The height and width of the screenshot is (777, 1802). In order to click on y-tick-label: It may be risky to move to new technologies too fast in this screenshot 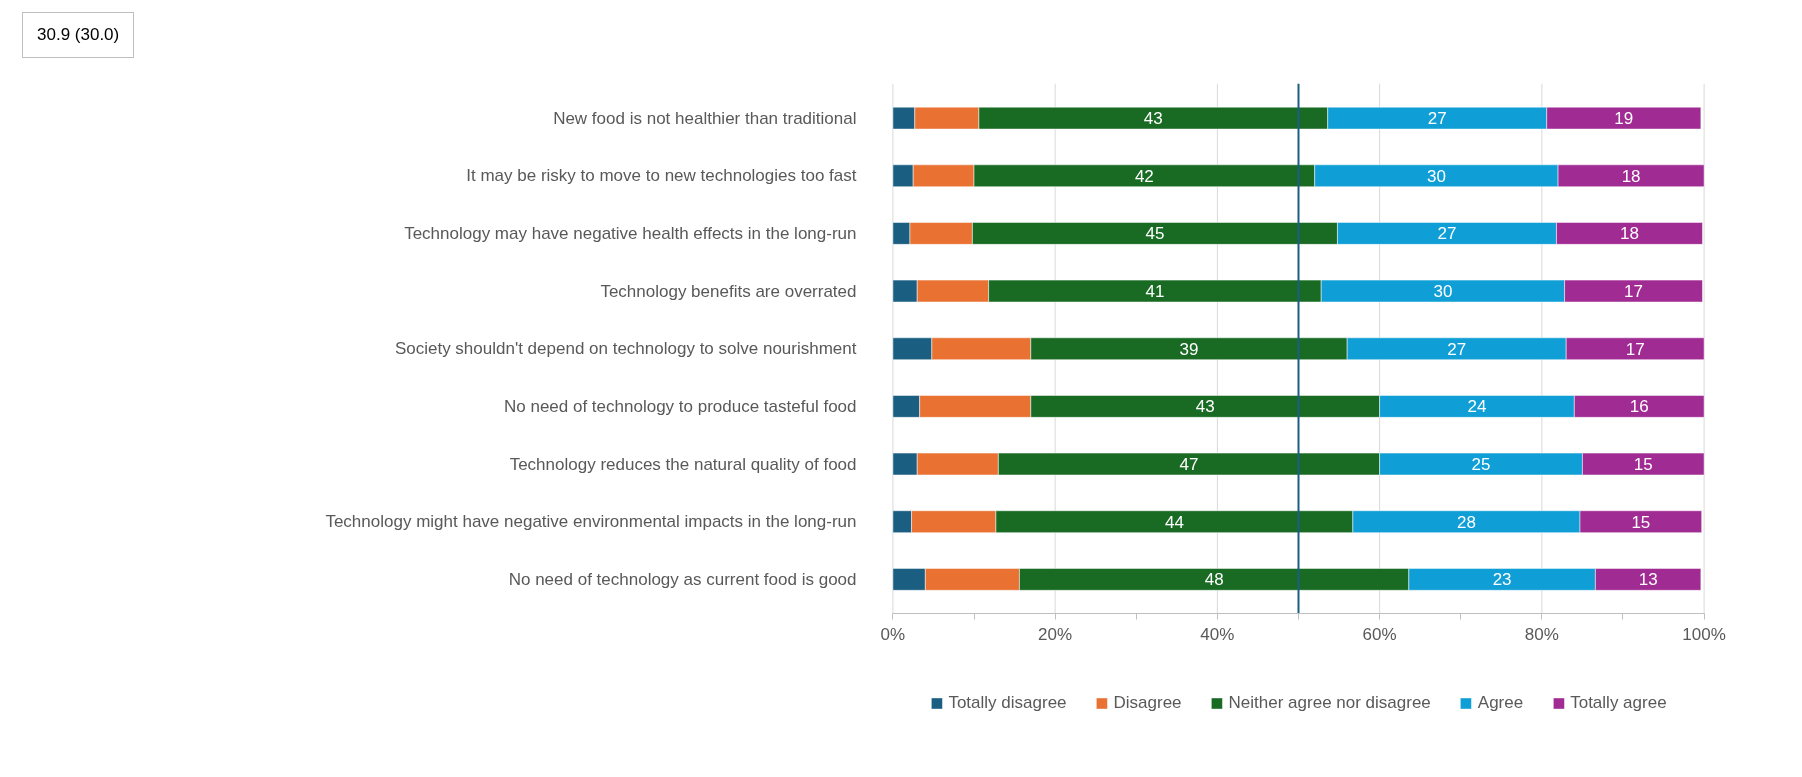, I will do `click(661, 176)`.